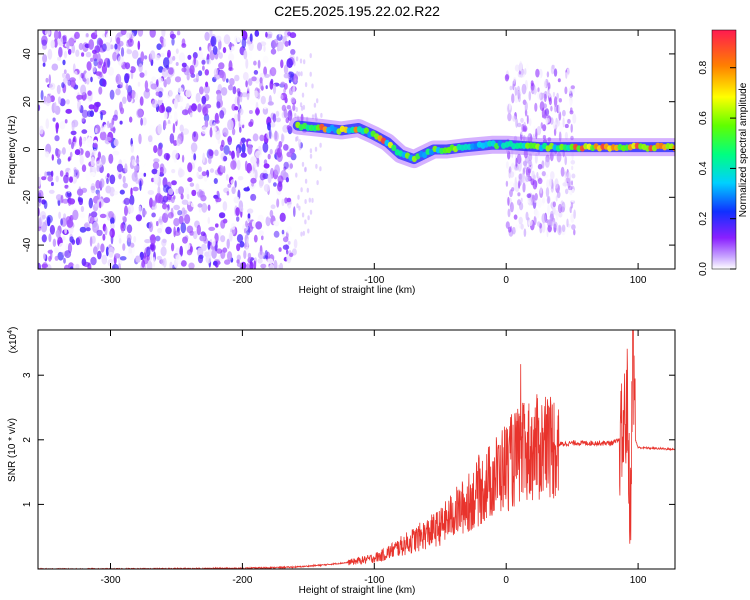 The image size is (750, 600). Describe the element at coordinates (12, 150) in the screenshot. I see `spectrogram-y-axis-label: Frequency (Hz)` at that location.